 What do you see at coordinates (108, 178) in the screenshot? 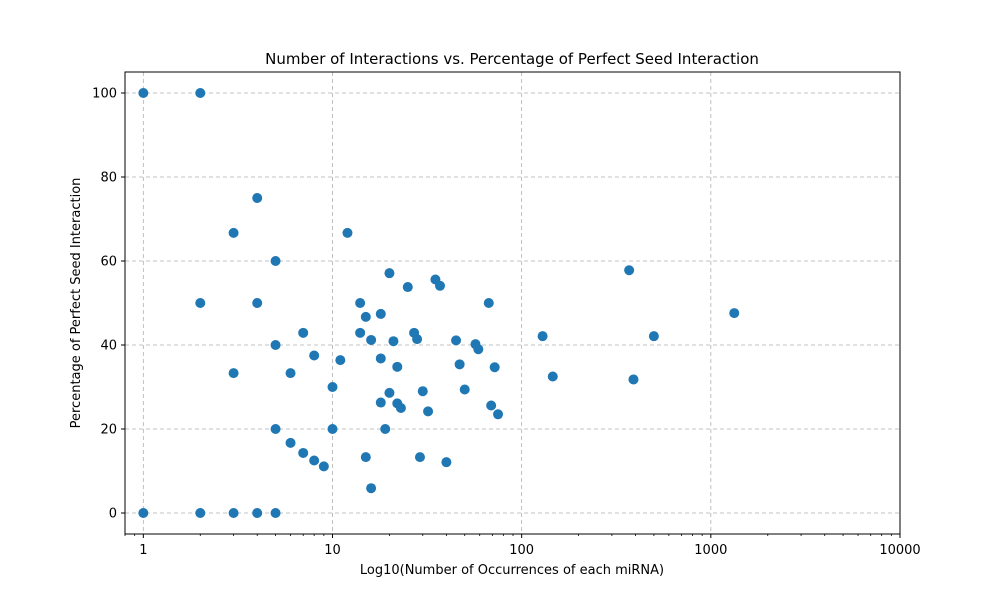
I see `y-tick-label: 80` at bounding box center [108, 178].